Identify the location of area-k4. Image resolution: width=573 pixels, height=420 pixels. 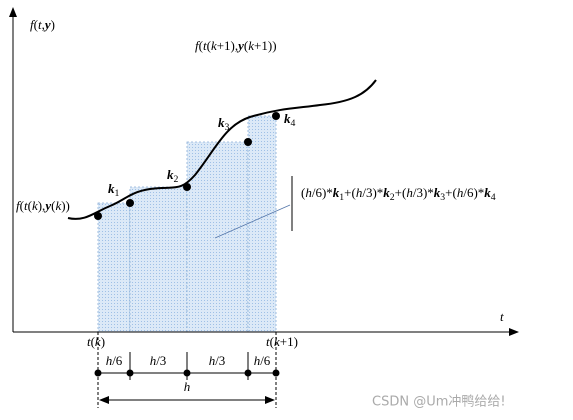
(262, 224).